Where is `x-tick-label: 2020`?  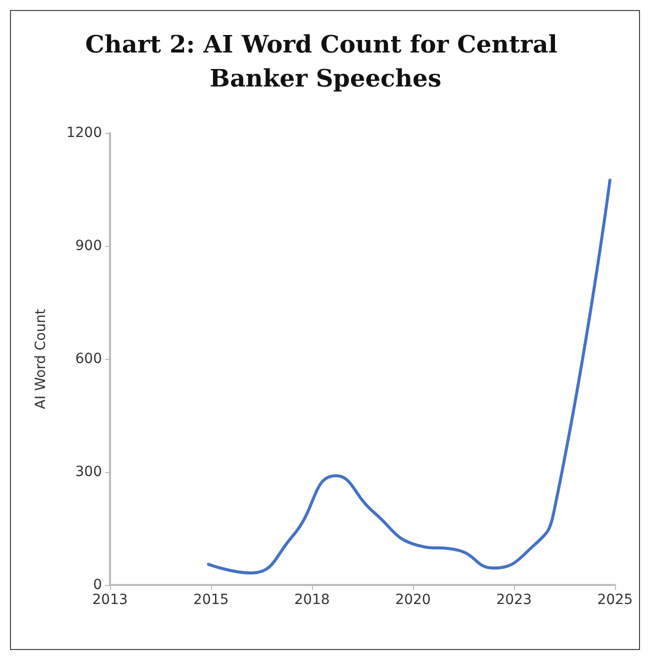
x-tick-label: 2020 is located at coordinates (413, 600).